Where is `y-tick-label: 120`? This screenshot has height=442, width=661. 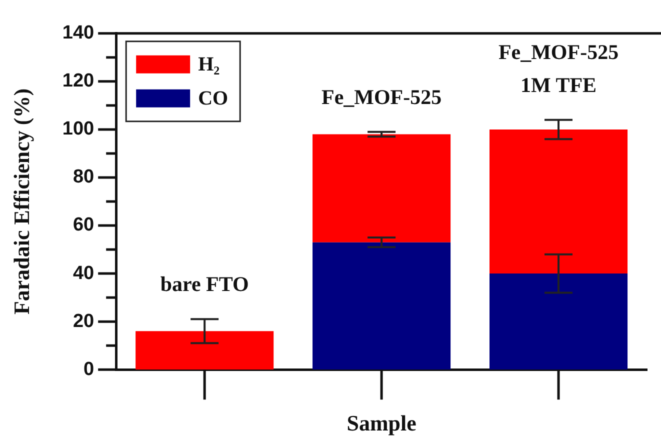
y-tick-label: 120 is located at coordinates (78, 81).